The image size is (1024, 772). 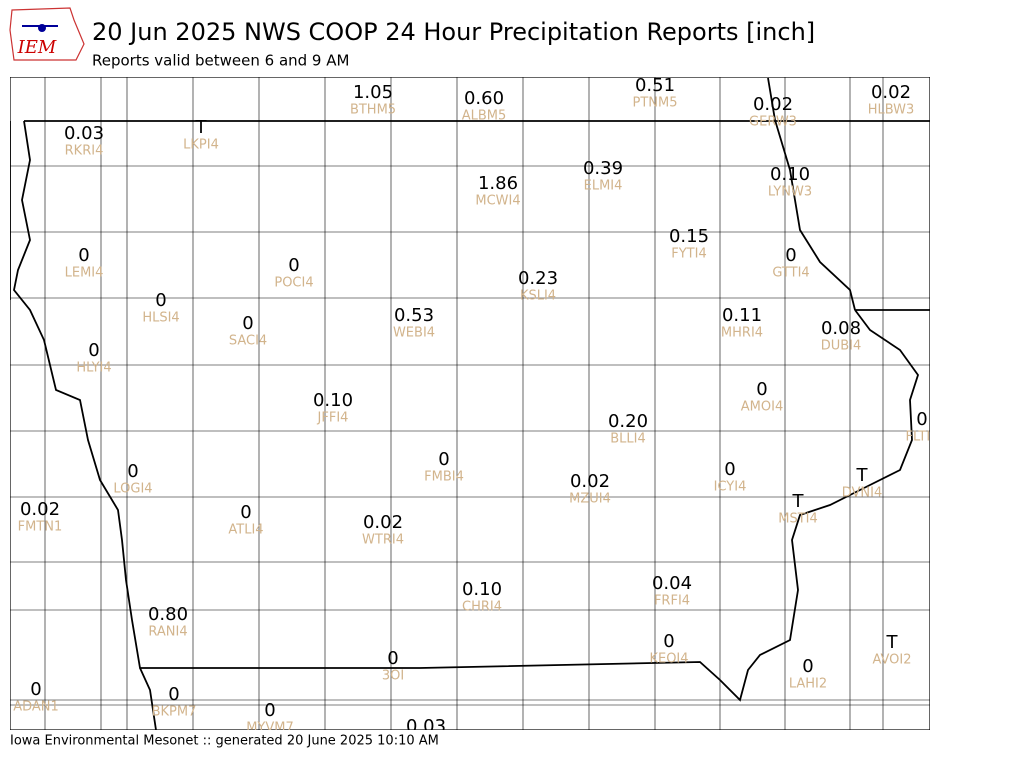 What do you see at coordinates (484, 98) in the screenshot?
I see `station-value: 0.60` at bounding box center [484, 98].